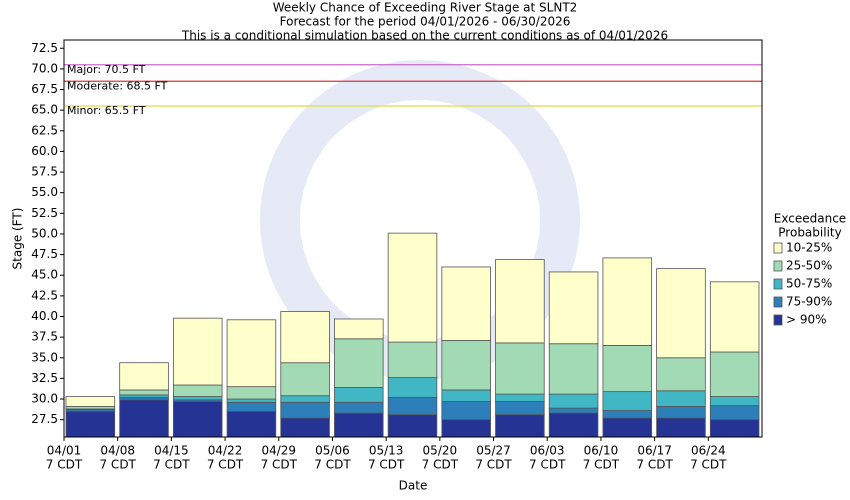 The width and height of the screenshot is (850, 500). I want to click on legend-title: Probability, so click(809, 233).